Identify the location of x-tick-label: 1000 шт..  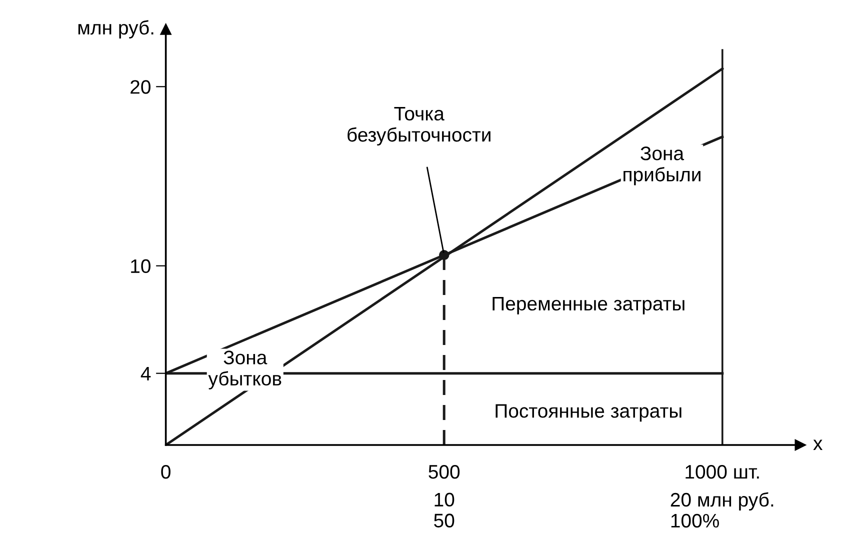
(722, 471).